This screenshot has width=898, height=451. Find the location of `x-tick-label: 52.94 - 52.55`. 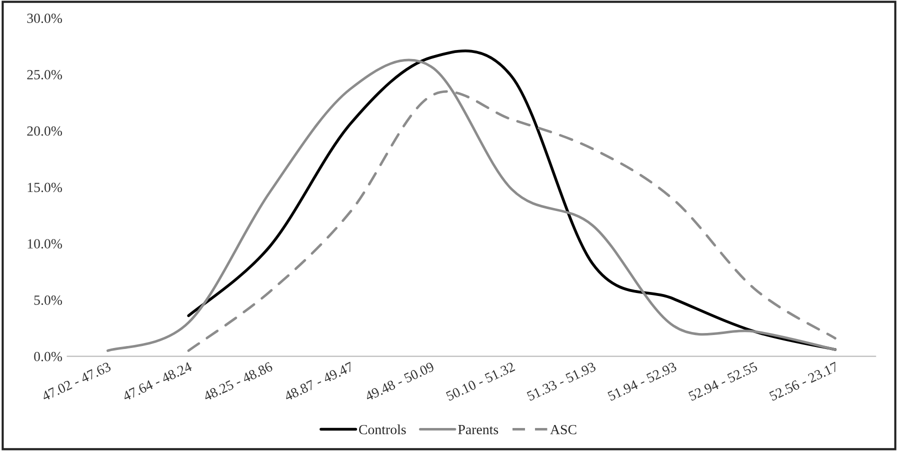

x-tick-label: 52.94 - 52.55 is located at coordinates (723, 382).